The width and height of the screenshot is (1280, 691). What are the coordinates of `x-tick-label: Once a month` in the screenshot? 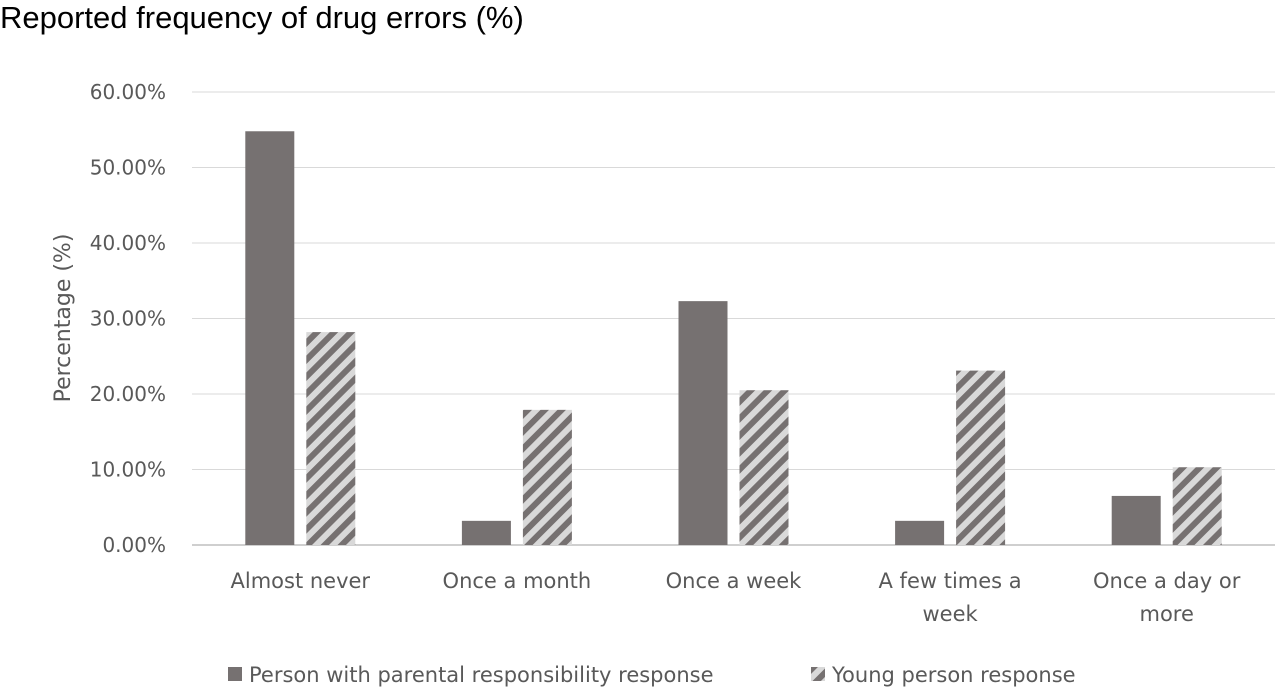 It's located at (517, 581).